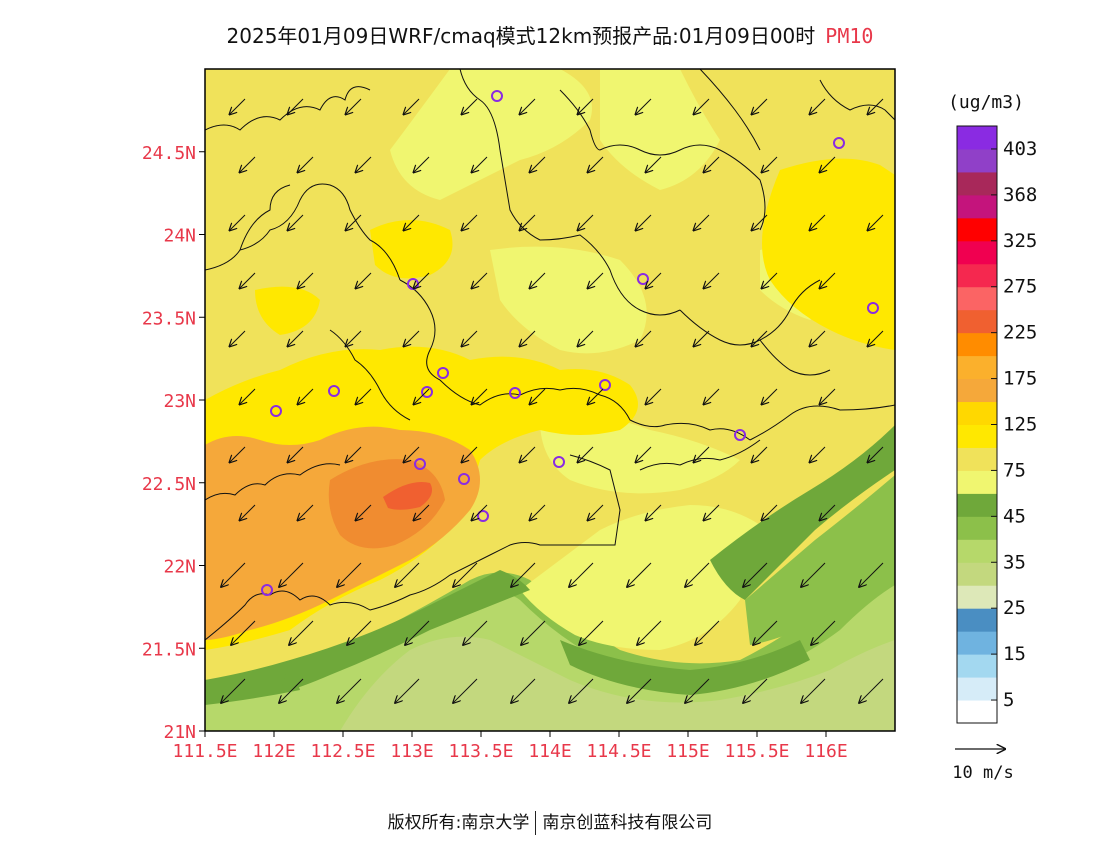 This screenshot has height=850, width=1100. Describe the element at coordinates (1014, 516) in the screenshot. I see `legend-label: 45` at that location.